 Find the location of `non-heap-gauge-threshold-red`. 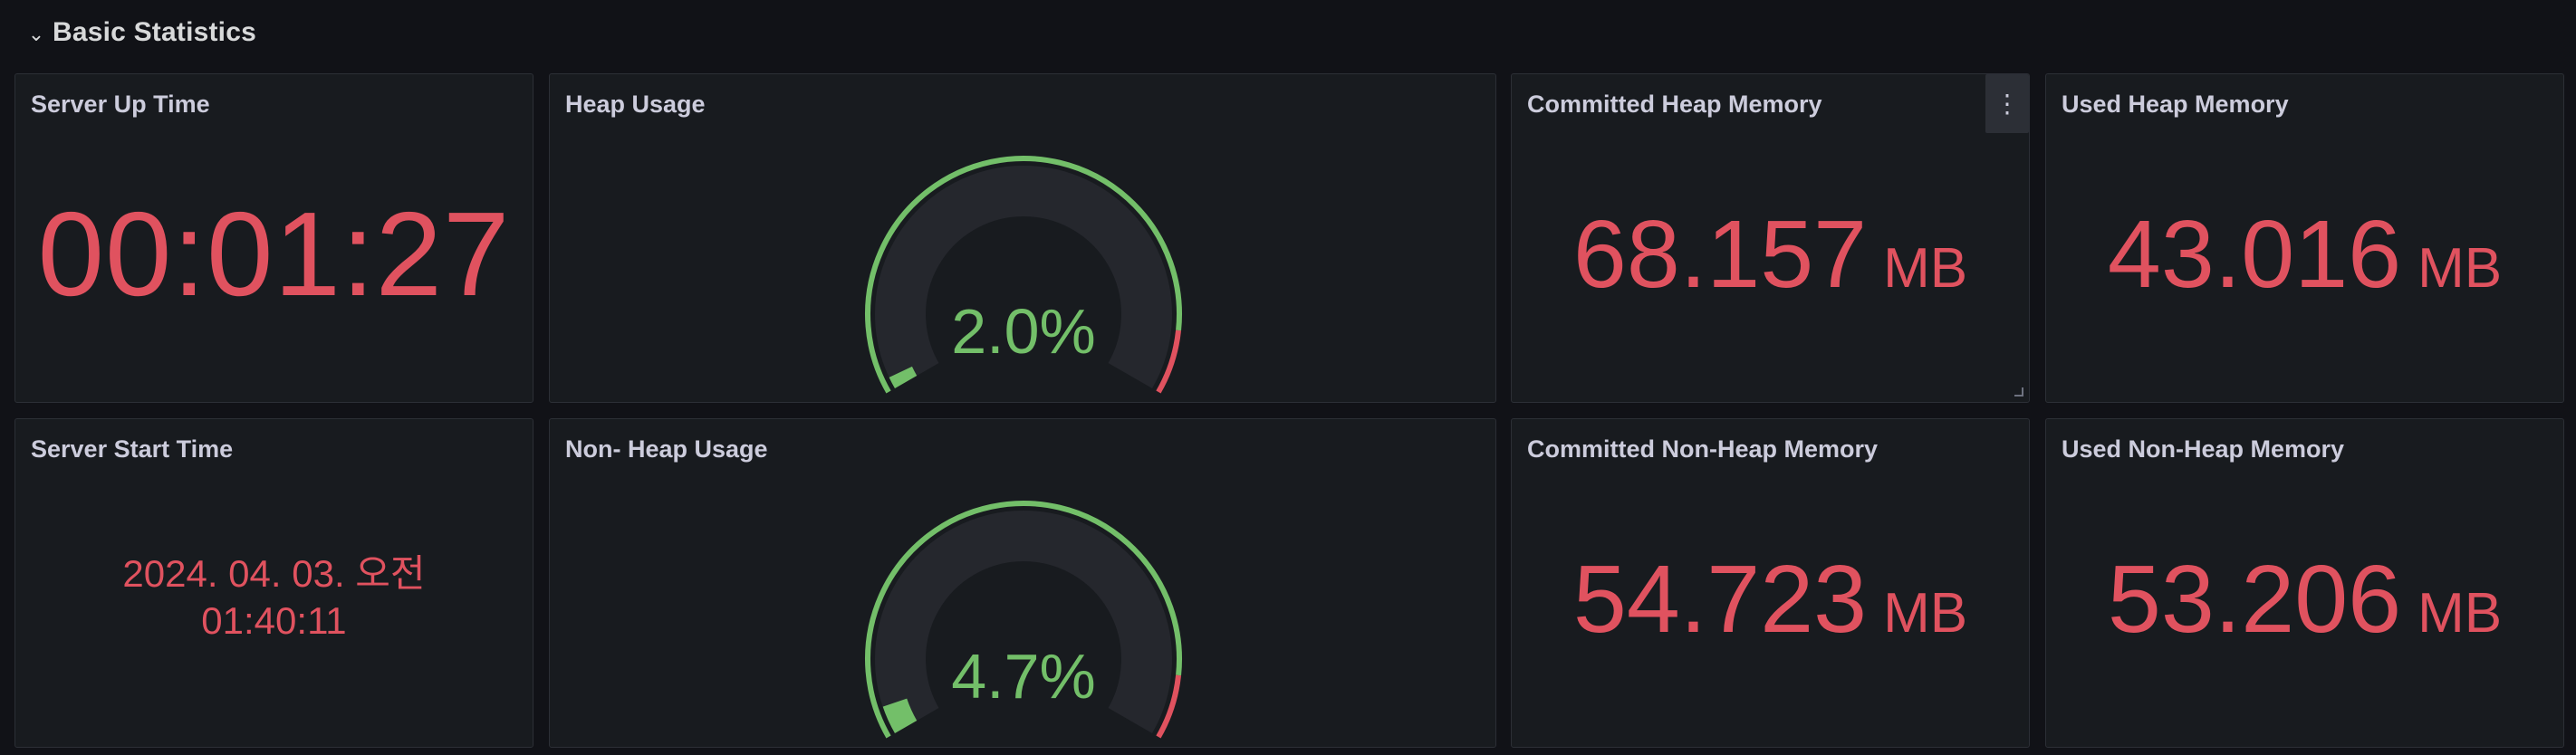

non-heap-gauge-threshold-red is located at coordinates (1169, 706).